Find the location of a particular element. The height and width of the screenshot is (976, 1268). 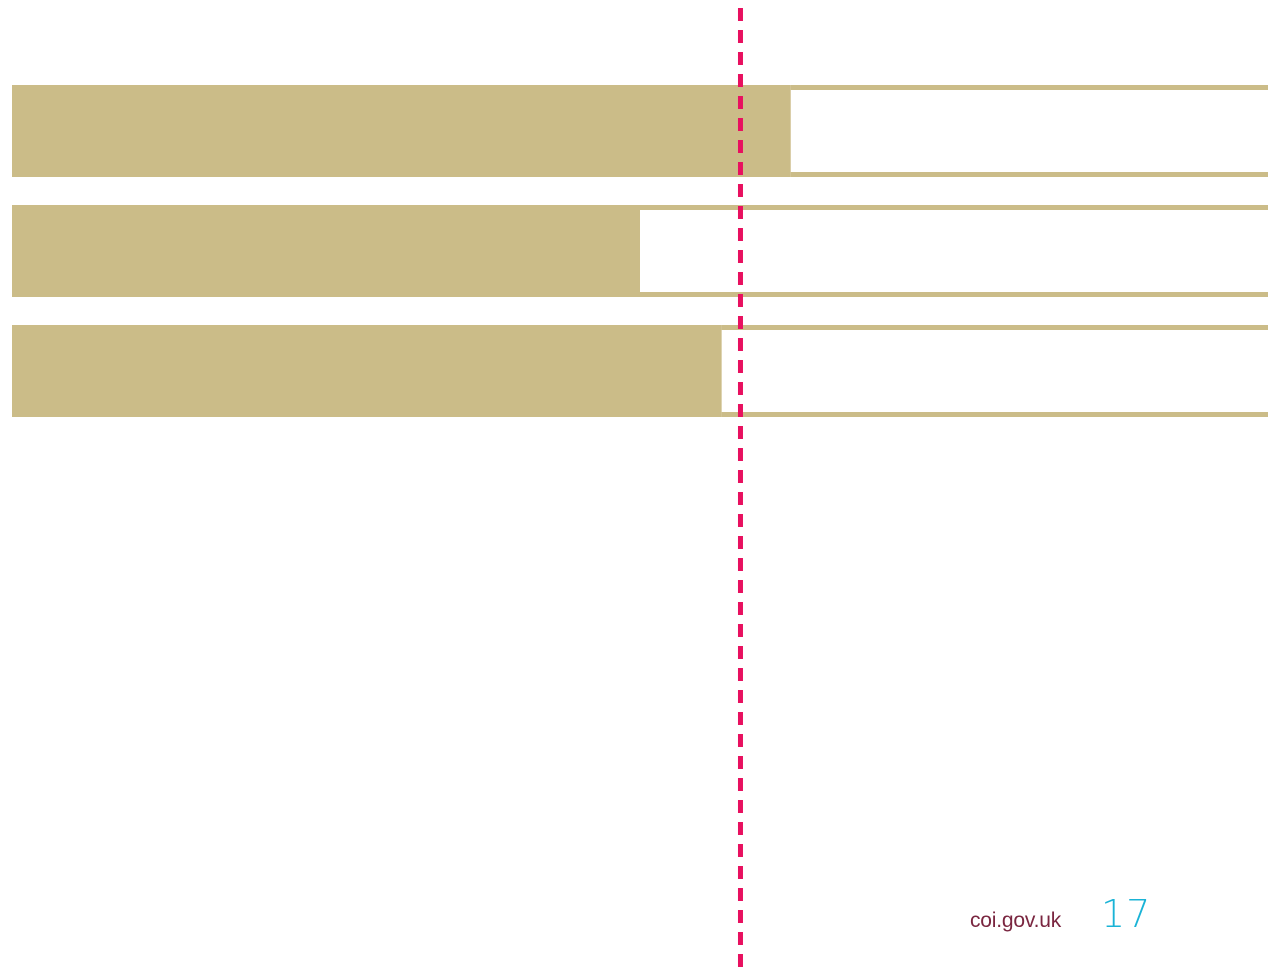

page-footer: coi.gov.uk 17 is located at coordinates (1060, 914).